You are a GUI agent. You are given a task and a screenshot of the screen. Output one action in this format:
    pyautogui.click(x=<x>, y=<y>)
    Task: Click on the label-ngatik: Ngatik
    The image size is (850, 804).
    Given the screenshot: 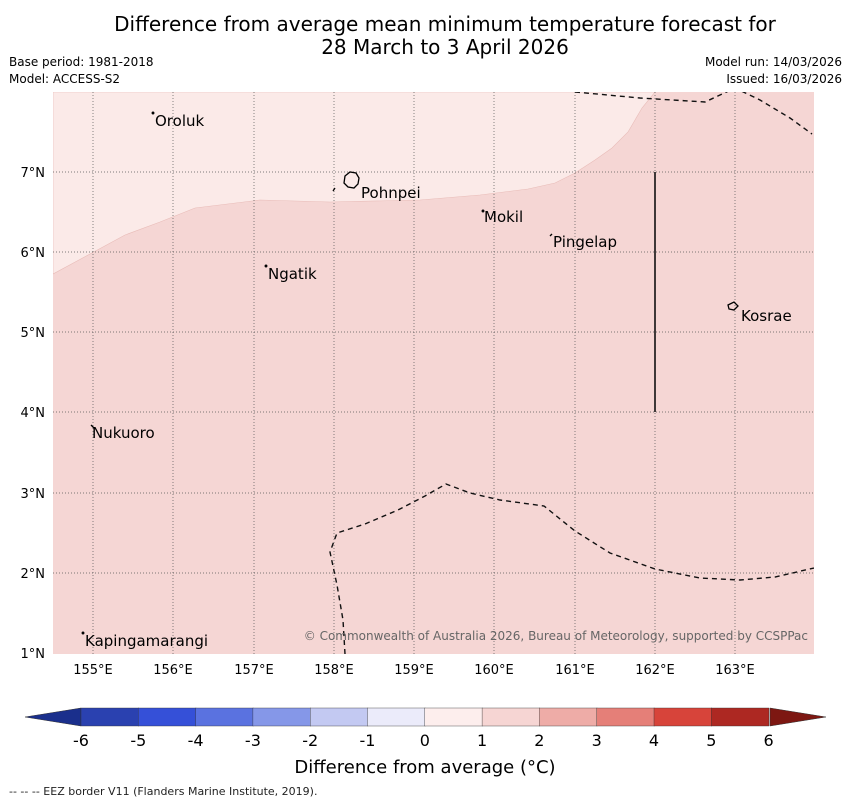 What is the action you would take?
    pyautogui.click(x=292, y=274)
    